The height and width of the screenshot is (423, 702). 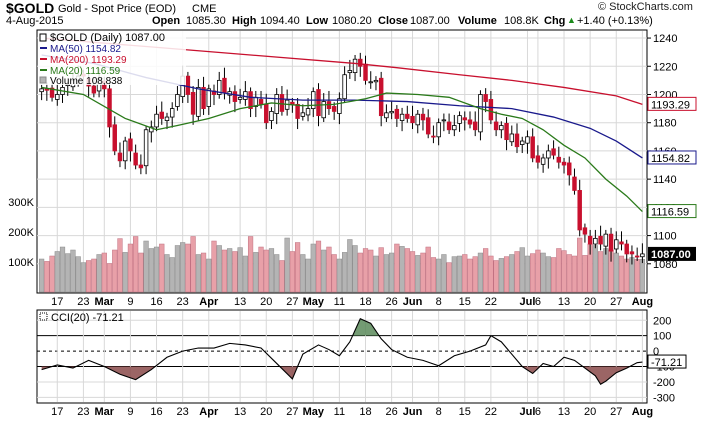 What do you see at coordinates (87, 318) in the screenshot?
I see `cci-legend-label: CCI(20) -71.21` at bounding box center [87, 318].